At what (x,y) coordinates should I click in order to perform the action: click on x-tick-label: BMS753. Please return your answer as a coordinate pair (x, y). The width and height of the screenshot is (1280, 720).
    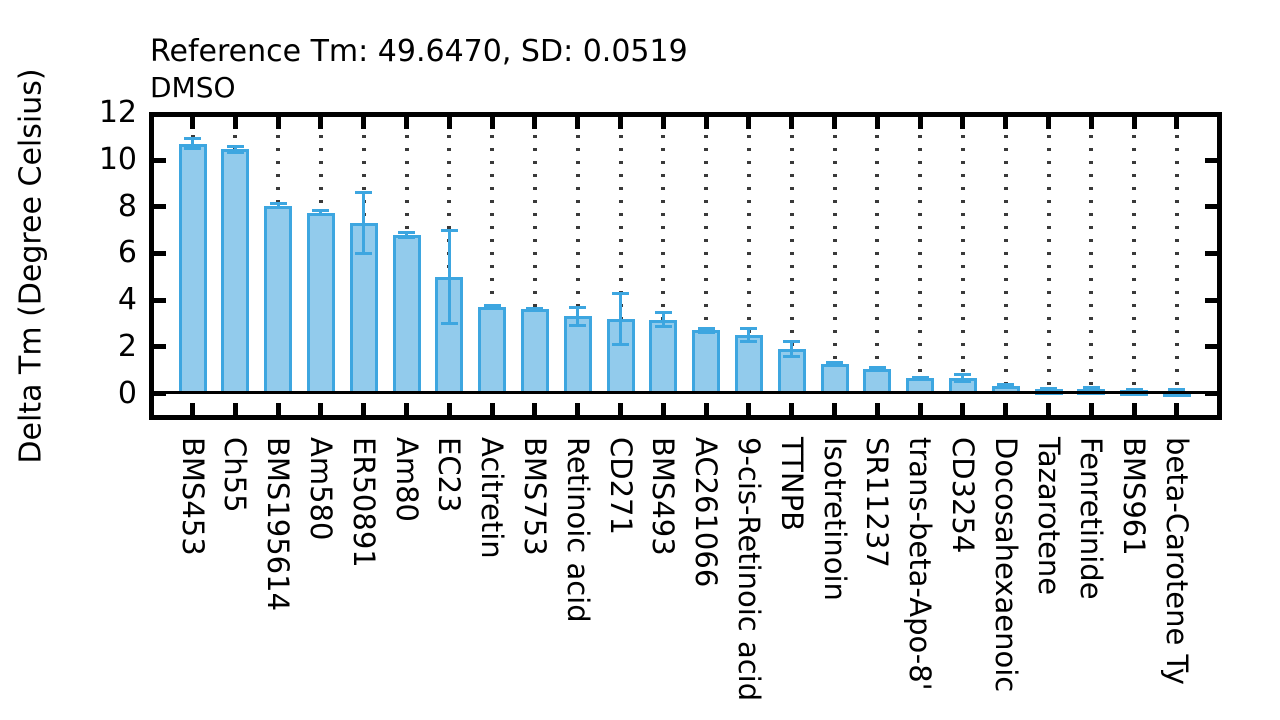
    Looking at the image, I should click on (534, 496).